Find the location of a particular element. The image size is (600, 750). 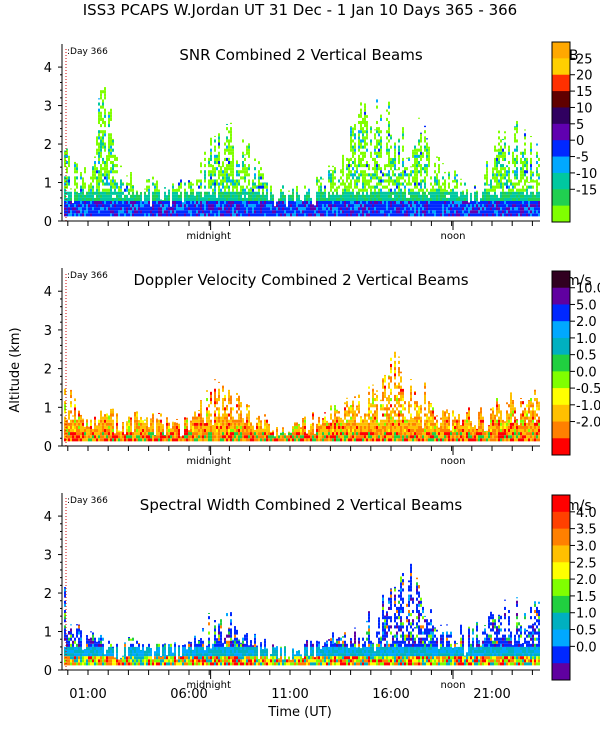

day-marker: :Day 366 is located at coordinates (87, 52).